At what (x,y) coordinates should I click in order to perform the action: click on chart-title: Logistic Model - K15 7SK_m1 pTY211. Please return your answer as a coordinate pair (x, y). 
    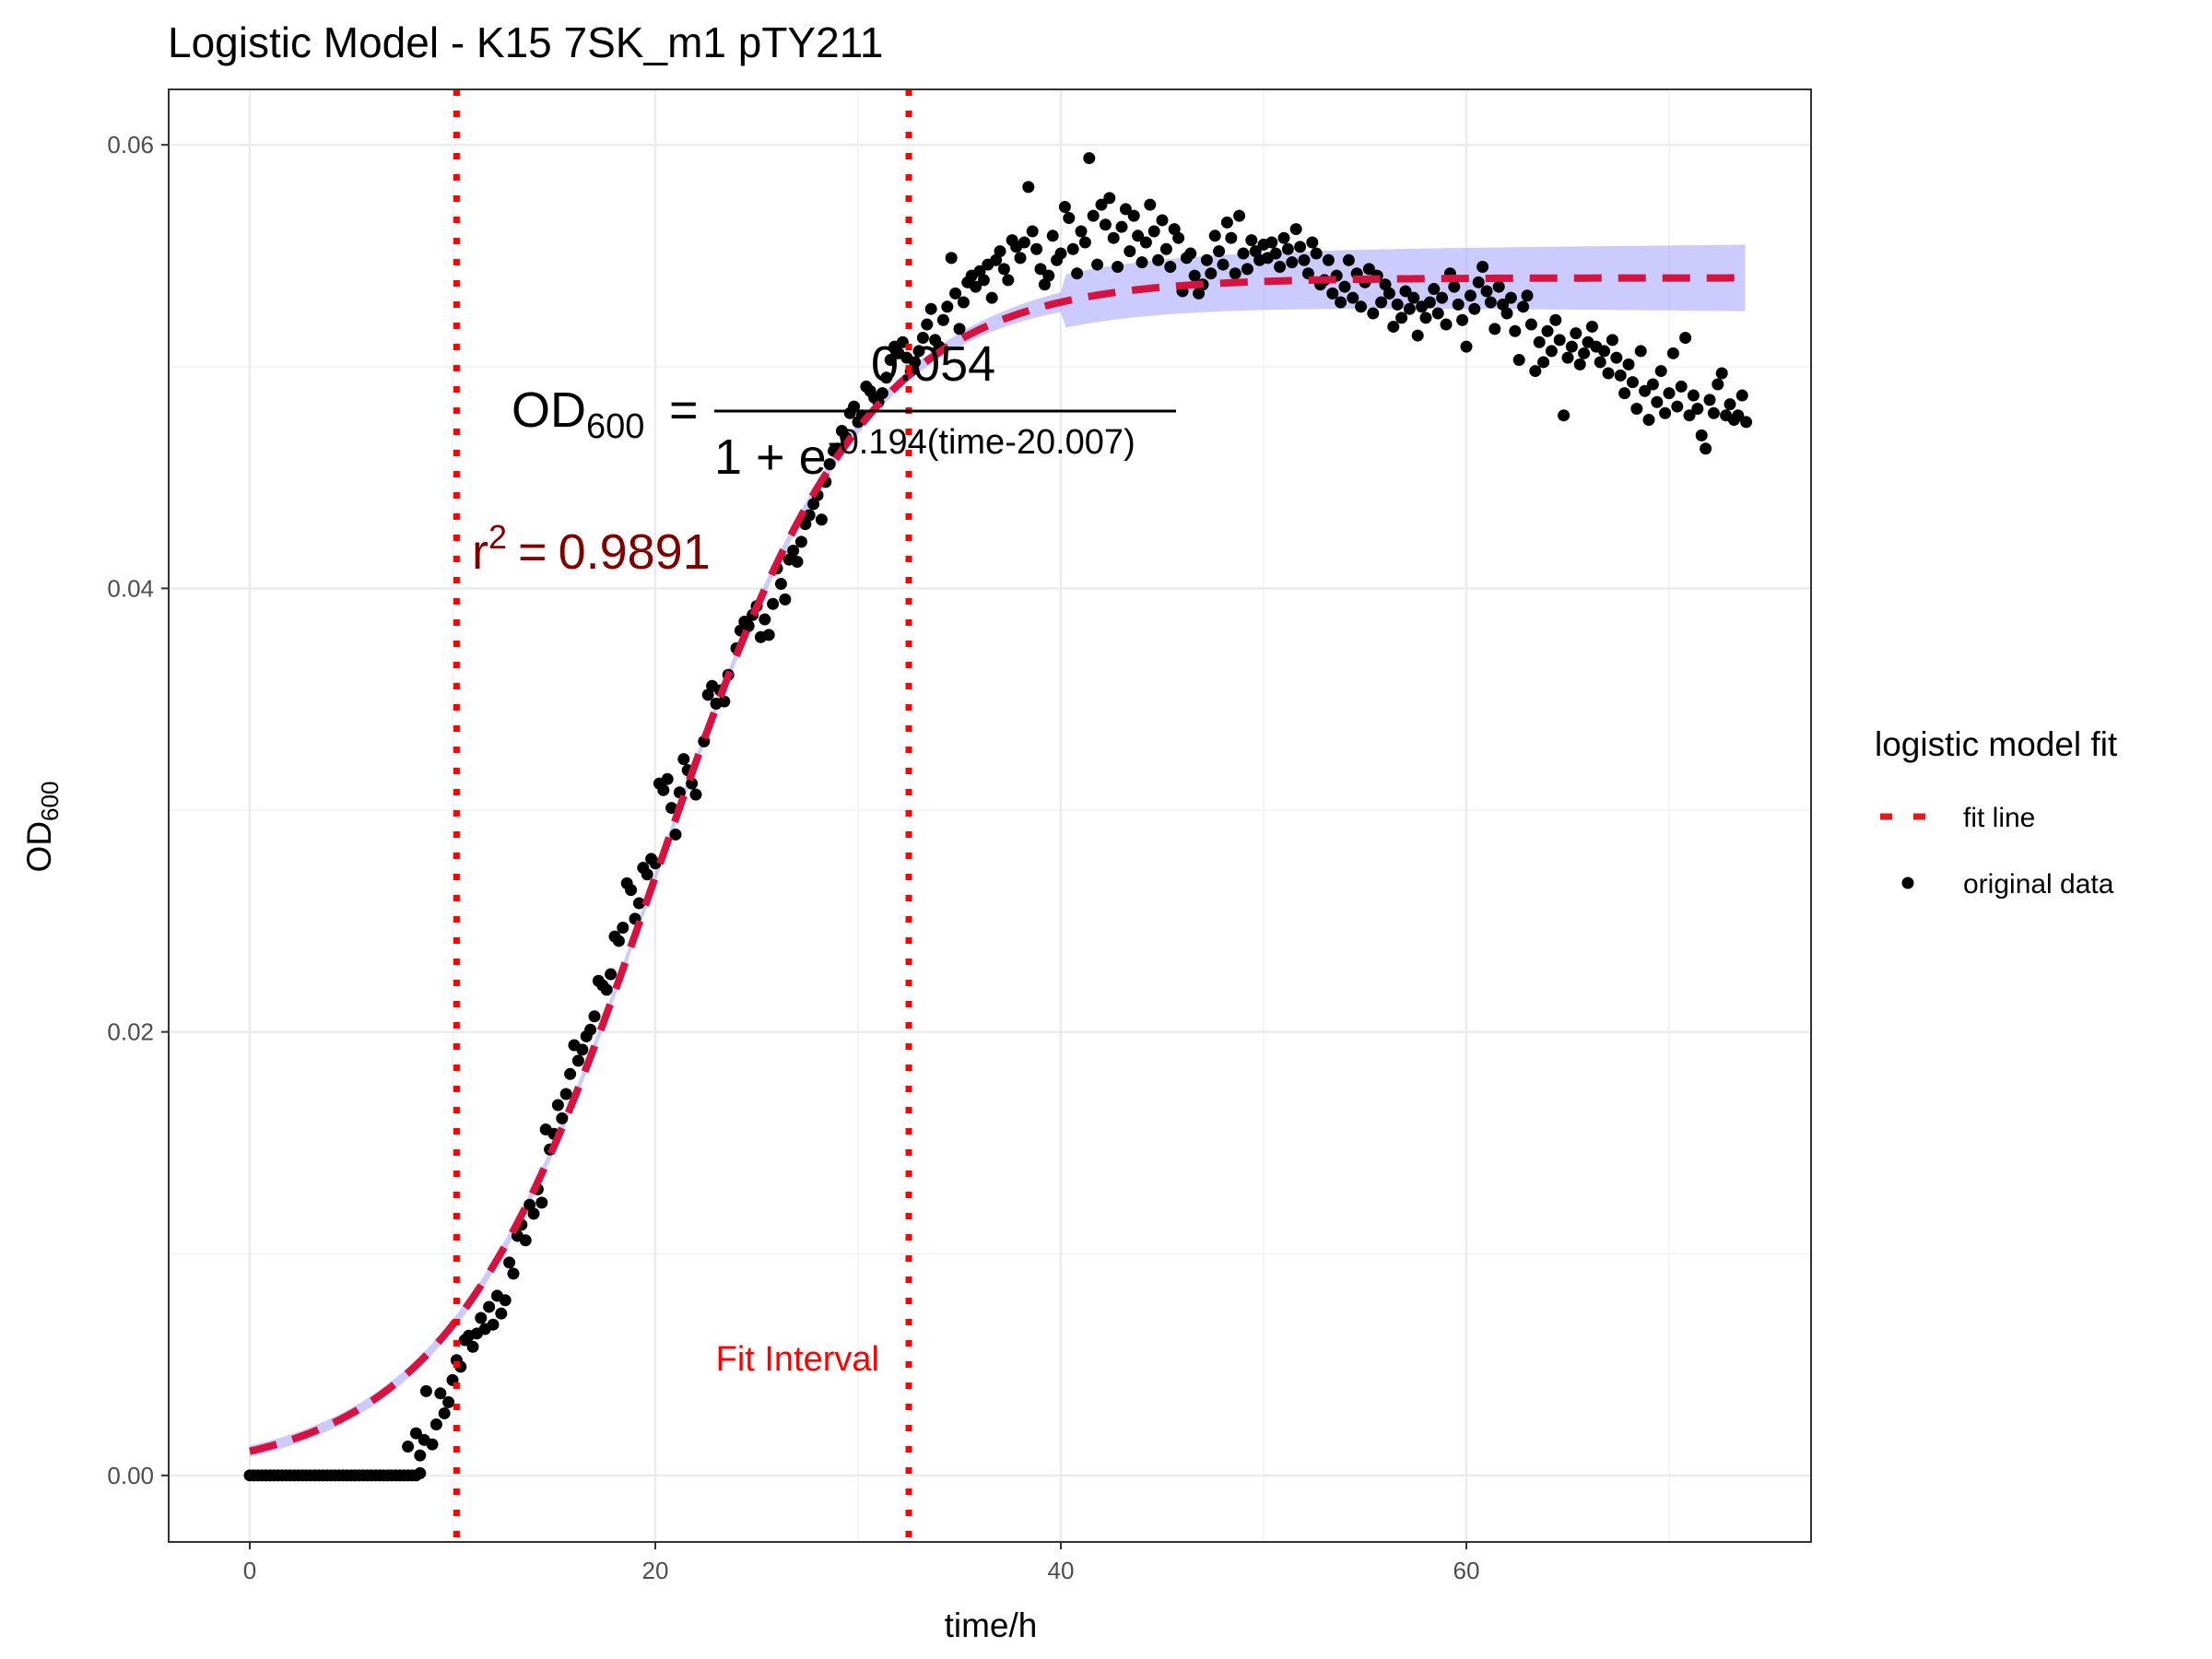
    Looking at the image, I should click on (525, 42).